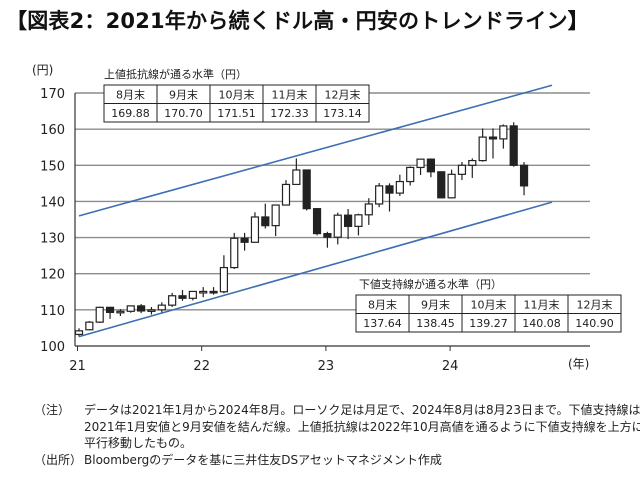 Image resolution: width=640 pixels, height=482 pixels. What do you see at coordinates (52, 94) in the screenshot?
I see `y-tick-label: 170` at bounding box center [52, 94].